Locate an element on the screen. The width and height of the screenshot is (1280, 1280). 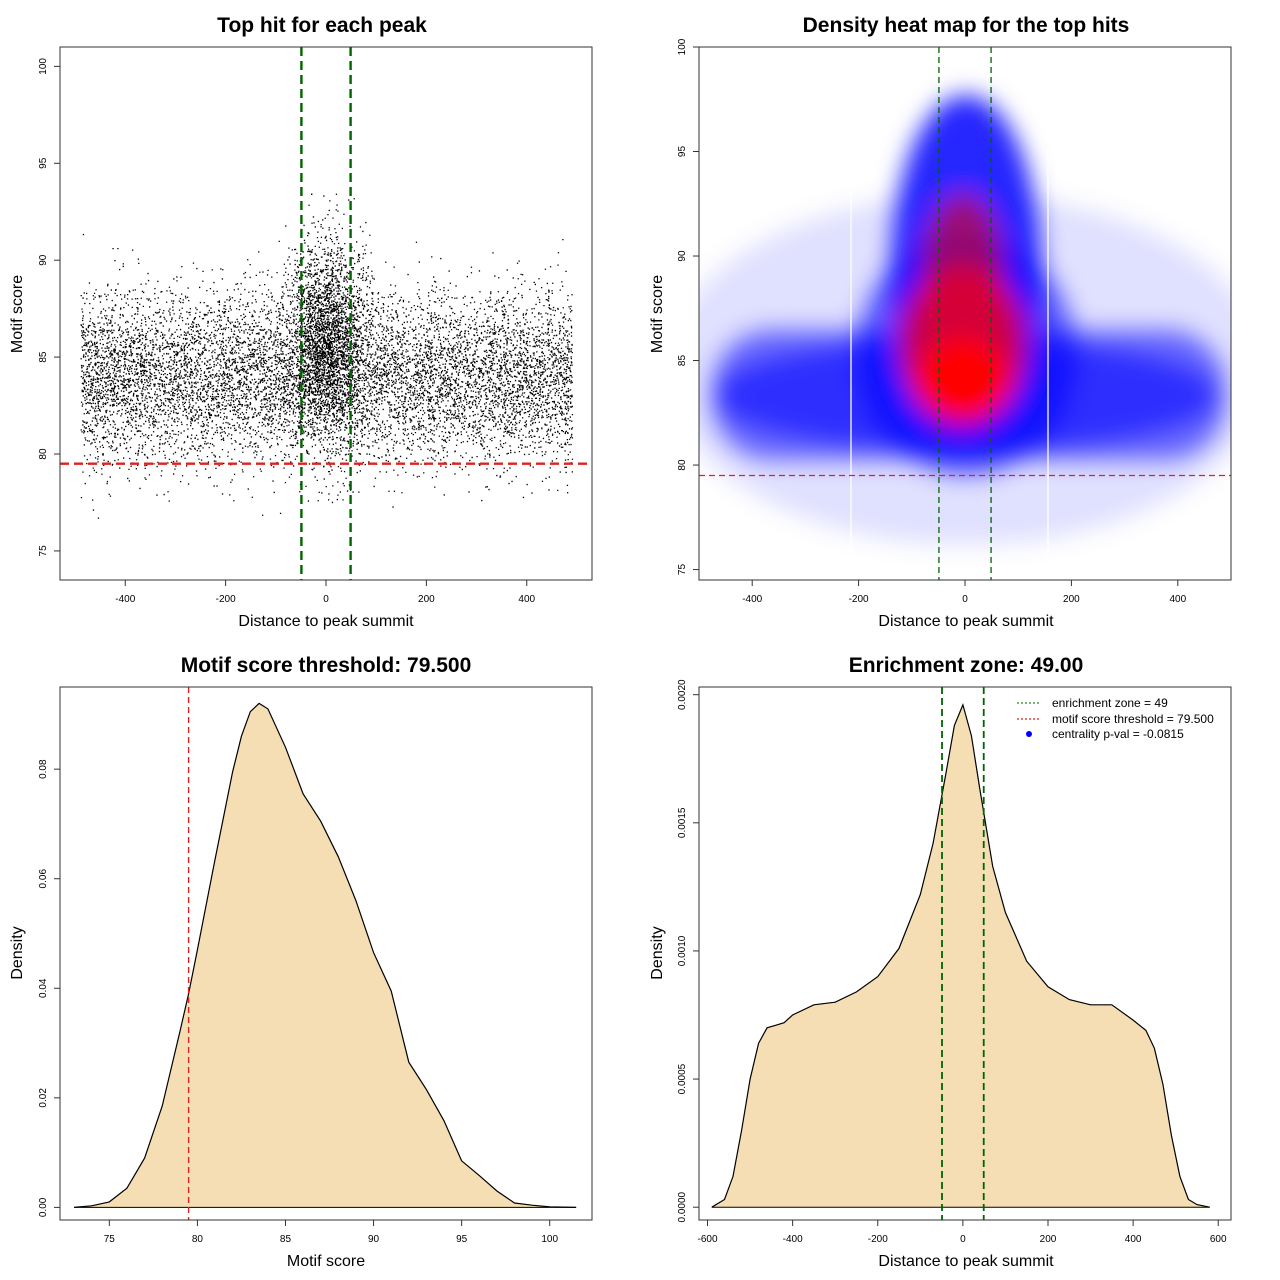
y-tick-label: 0.06 is located at coordinates (43, 879).